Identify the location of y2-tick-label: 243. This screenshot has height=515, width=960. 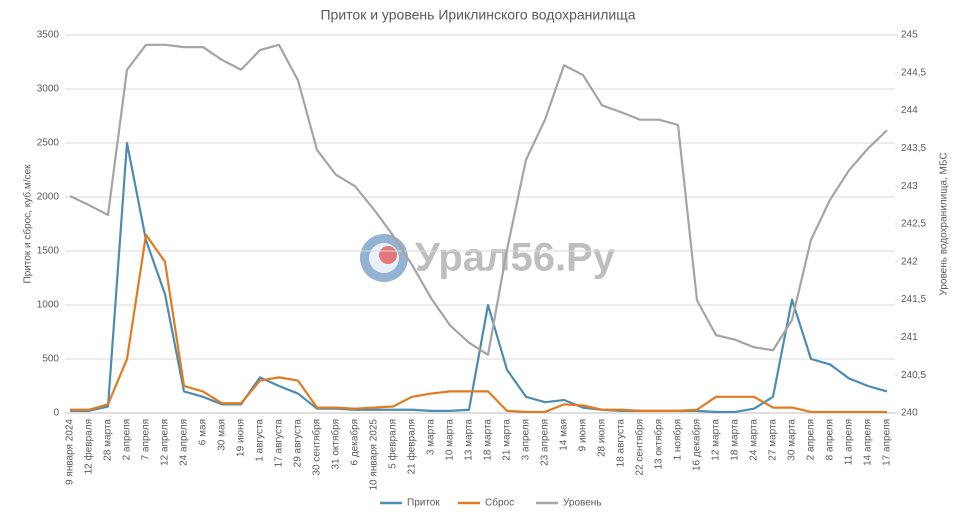
(909, 186).